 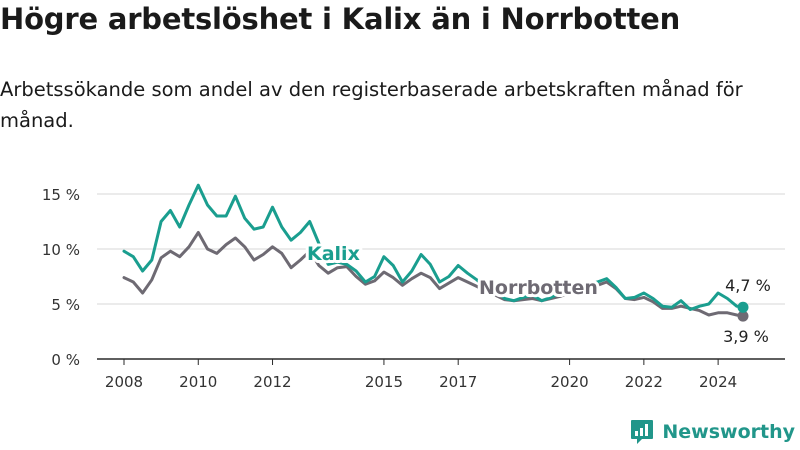 I want to click on newsworthy-brand: Newsworthy, so click(x=712, y=432).